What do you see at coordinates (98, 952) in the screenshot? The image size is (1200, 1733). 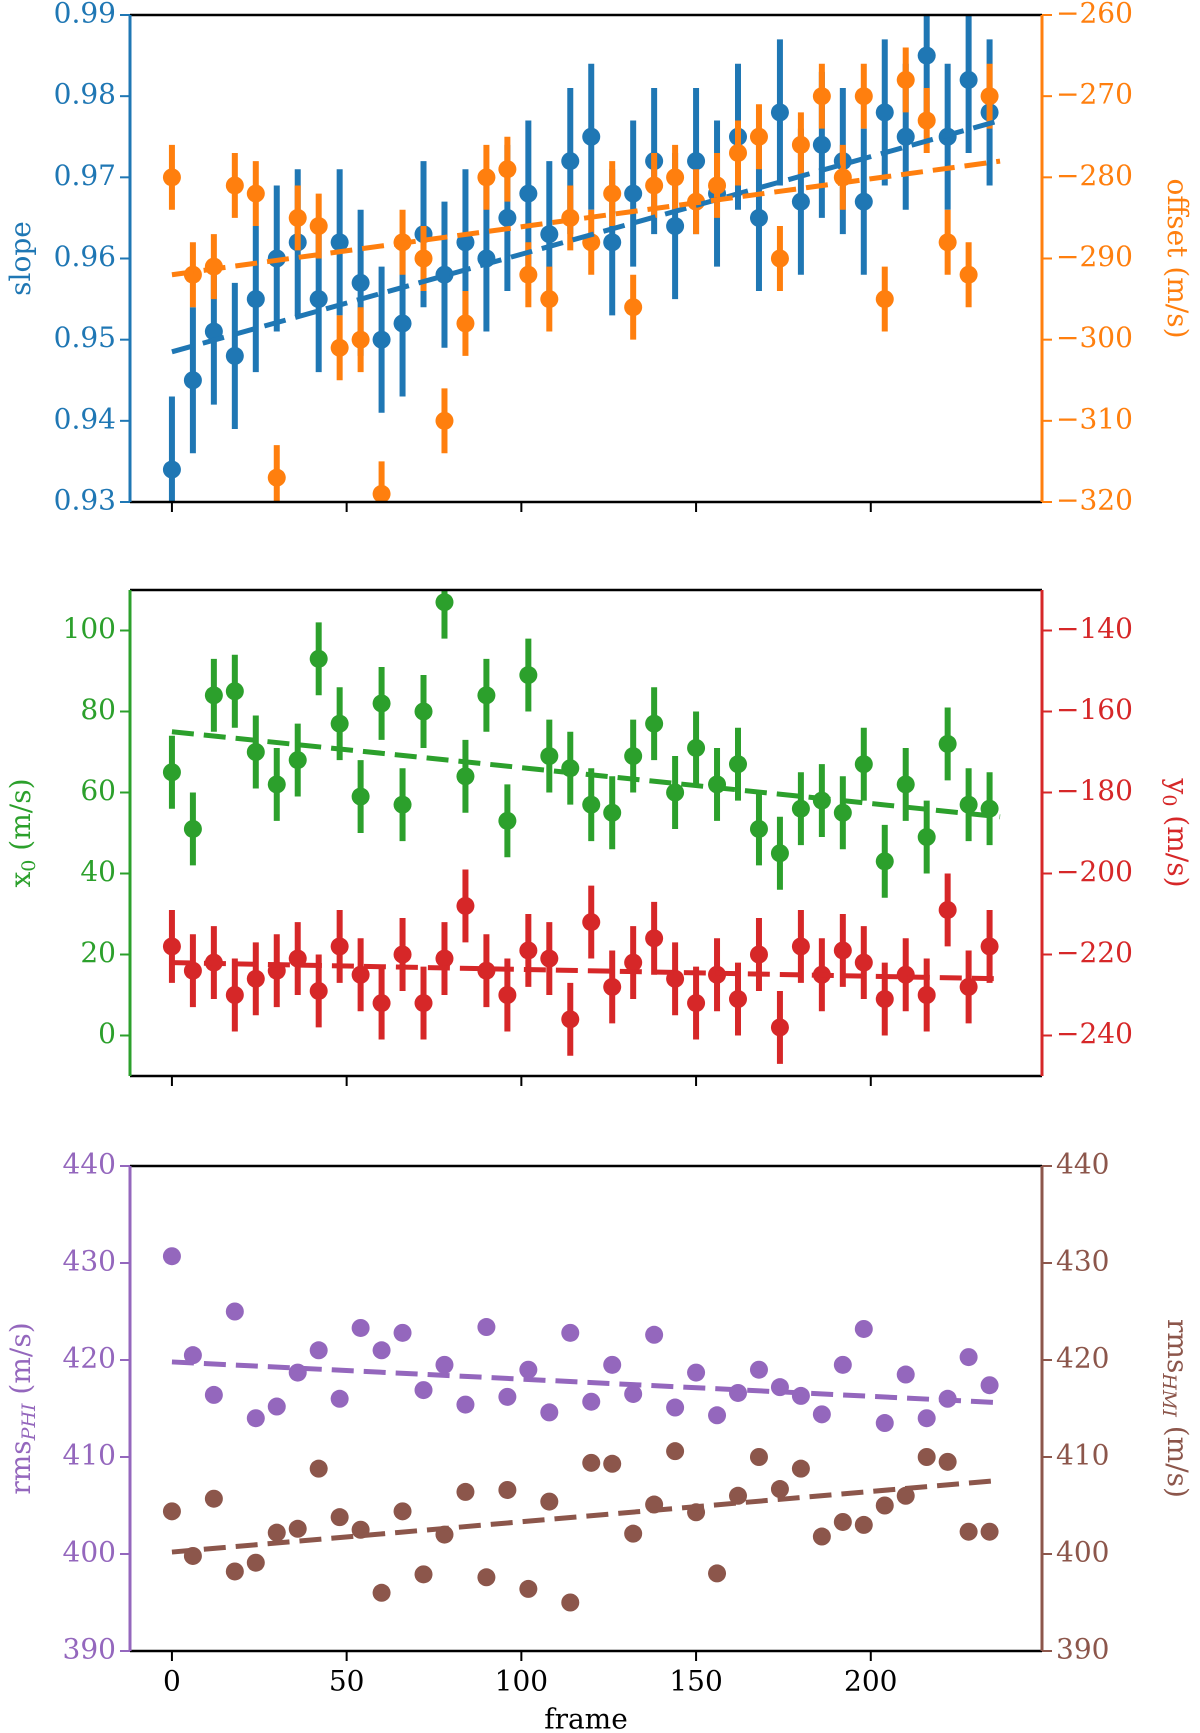 I see `y-tick-label: 20` at bounding box center [98, 952].